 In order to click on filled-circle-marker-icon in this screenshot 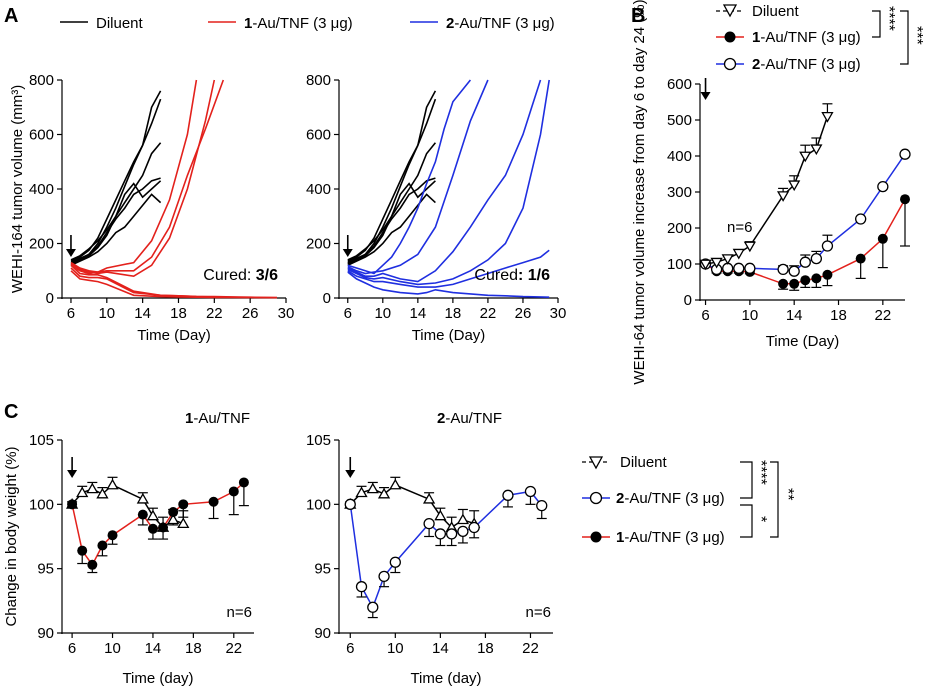, I will do `click(730, 37)`.